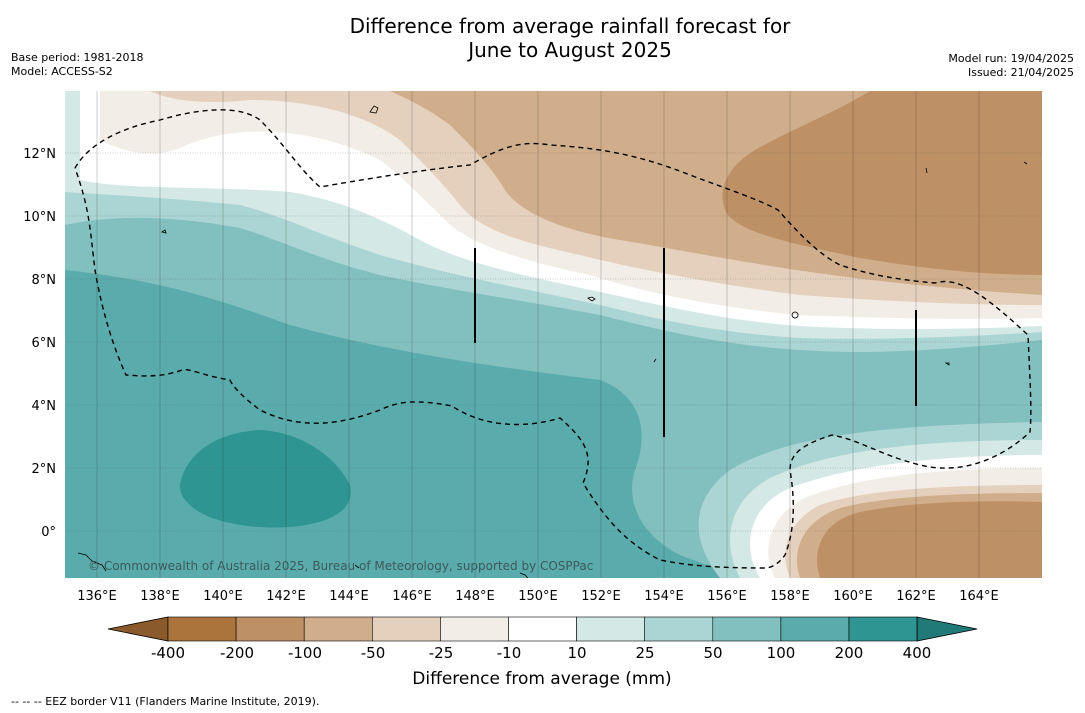 Image resolution: width=1085 pixels, height=713 pixels. Describe the element at coordinates (509, 653) in the screenshot. I see `colorbar-tick: -10` at that location.